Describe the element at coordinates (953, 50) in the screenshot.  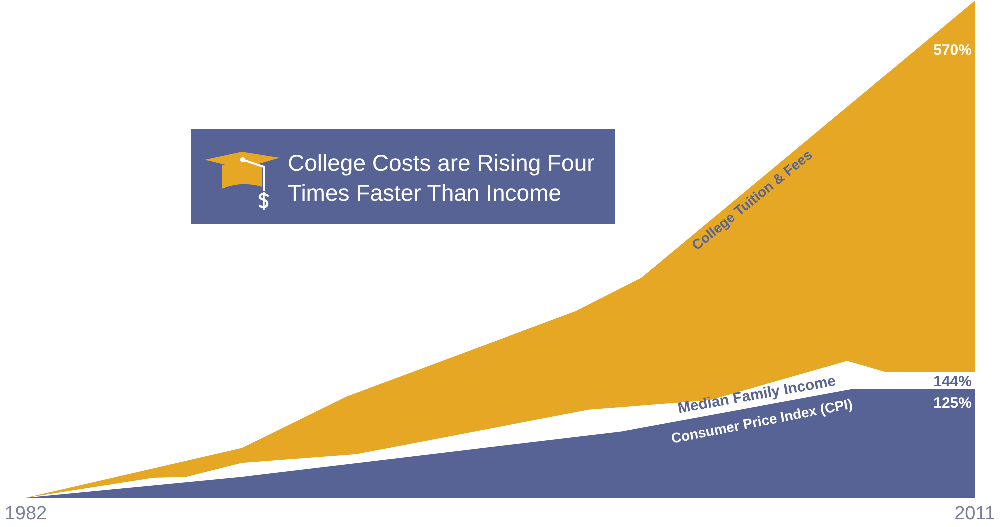
I see `data-label: 570%` at that location.